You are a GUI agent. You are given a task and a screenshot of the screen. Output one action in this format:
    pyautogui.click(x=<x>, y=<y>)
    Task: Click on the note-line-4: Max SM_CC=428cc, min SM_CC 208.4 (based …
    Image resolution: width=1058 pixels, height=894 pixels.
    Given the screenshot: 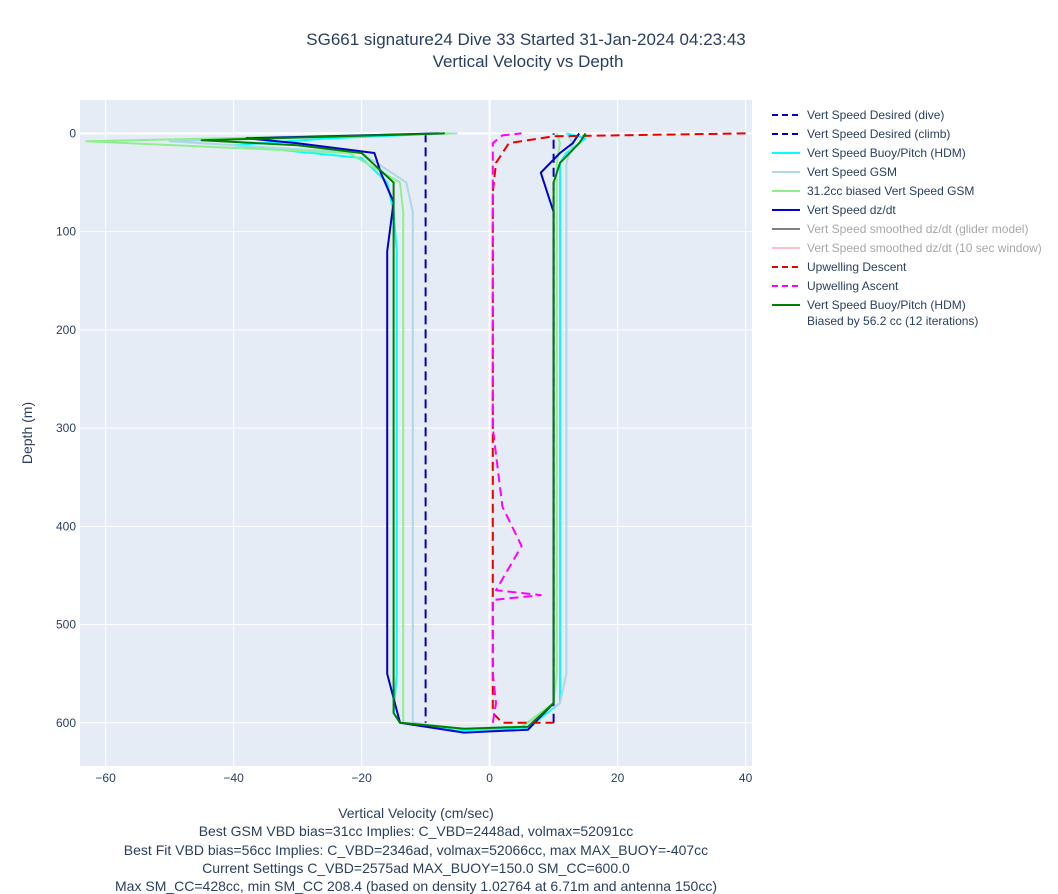 What is the action you would take?
    pyautogui.click(x=416, y=886)
    